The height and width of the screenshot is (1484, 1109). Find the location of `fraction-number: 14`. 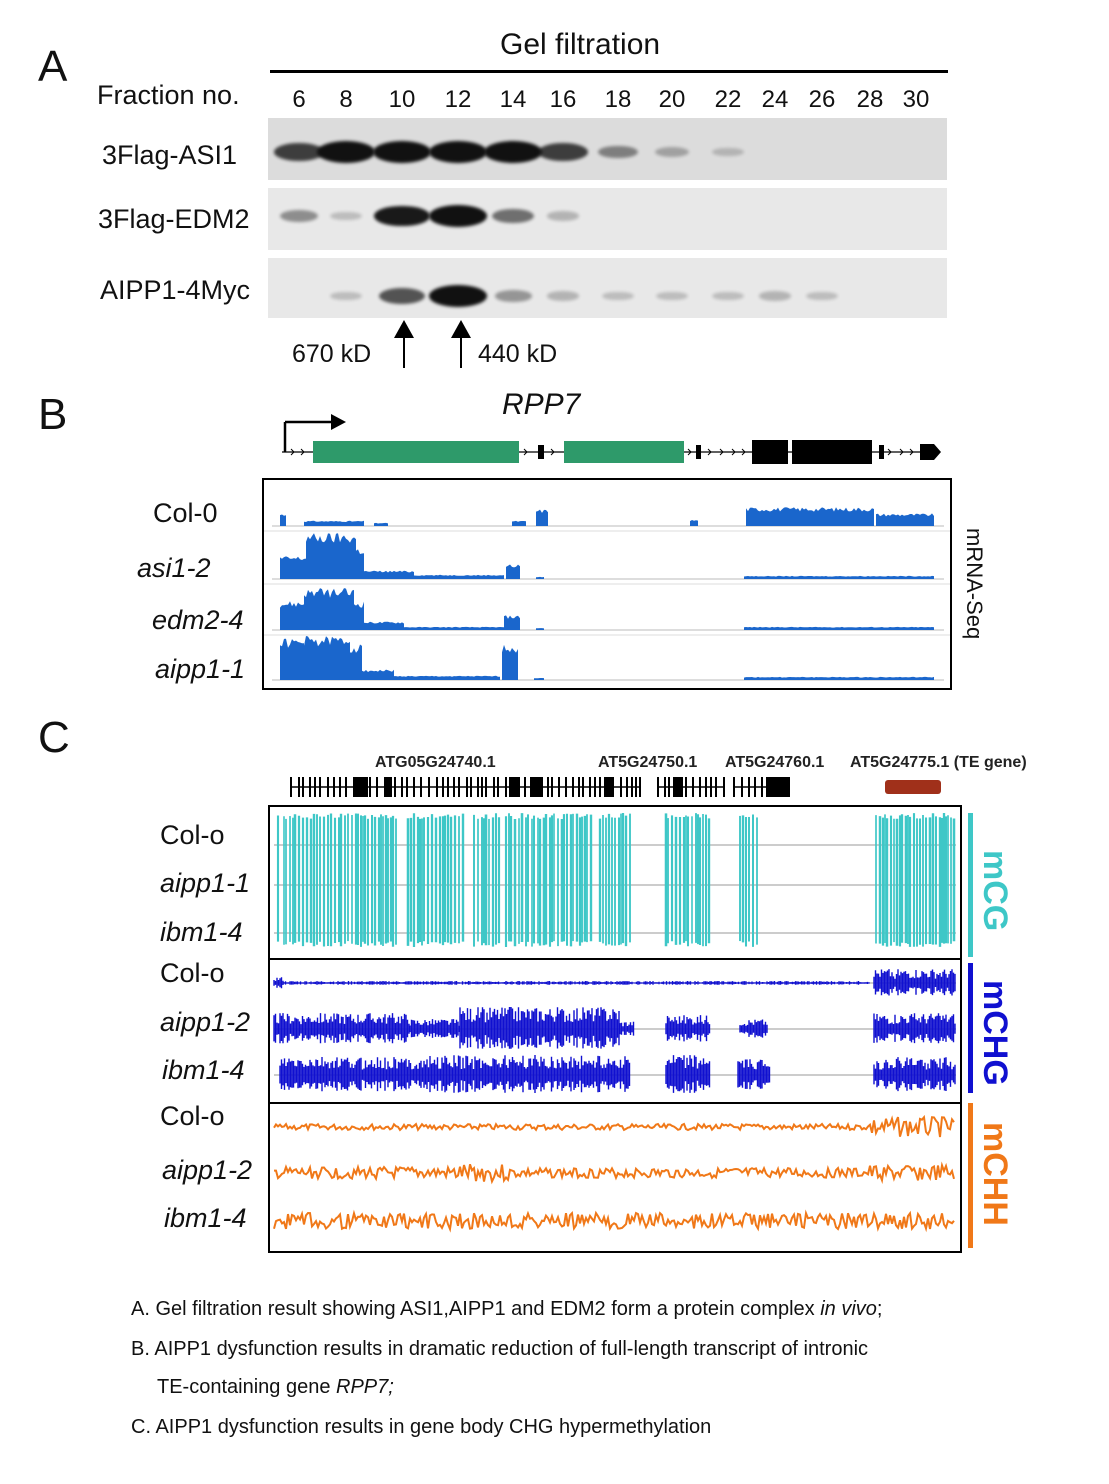

fraction-number: 14 is located at coordinates (513, 99).